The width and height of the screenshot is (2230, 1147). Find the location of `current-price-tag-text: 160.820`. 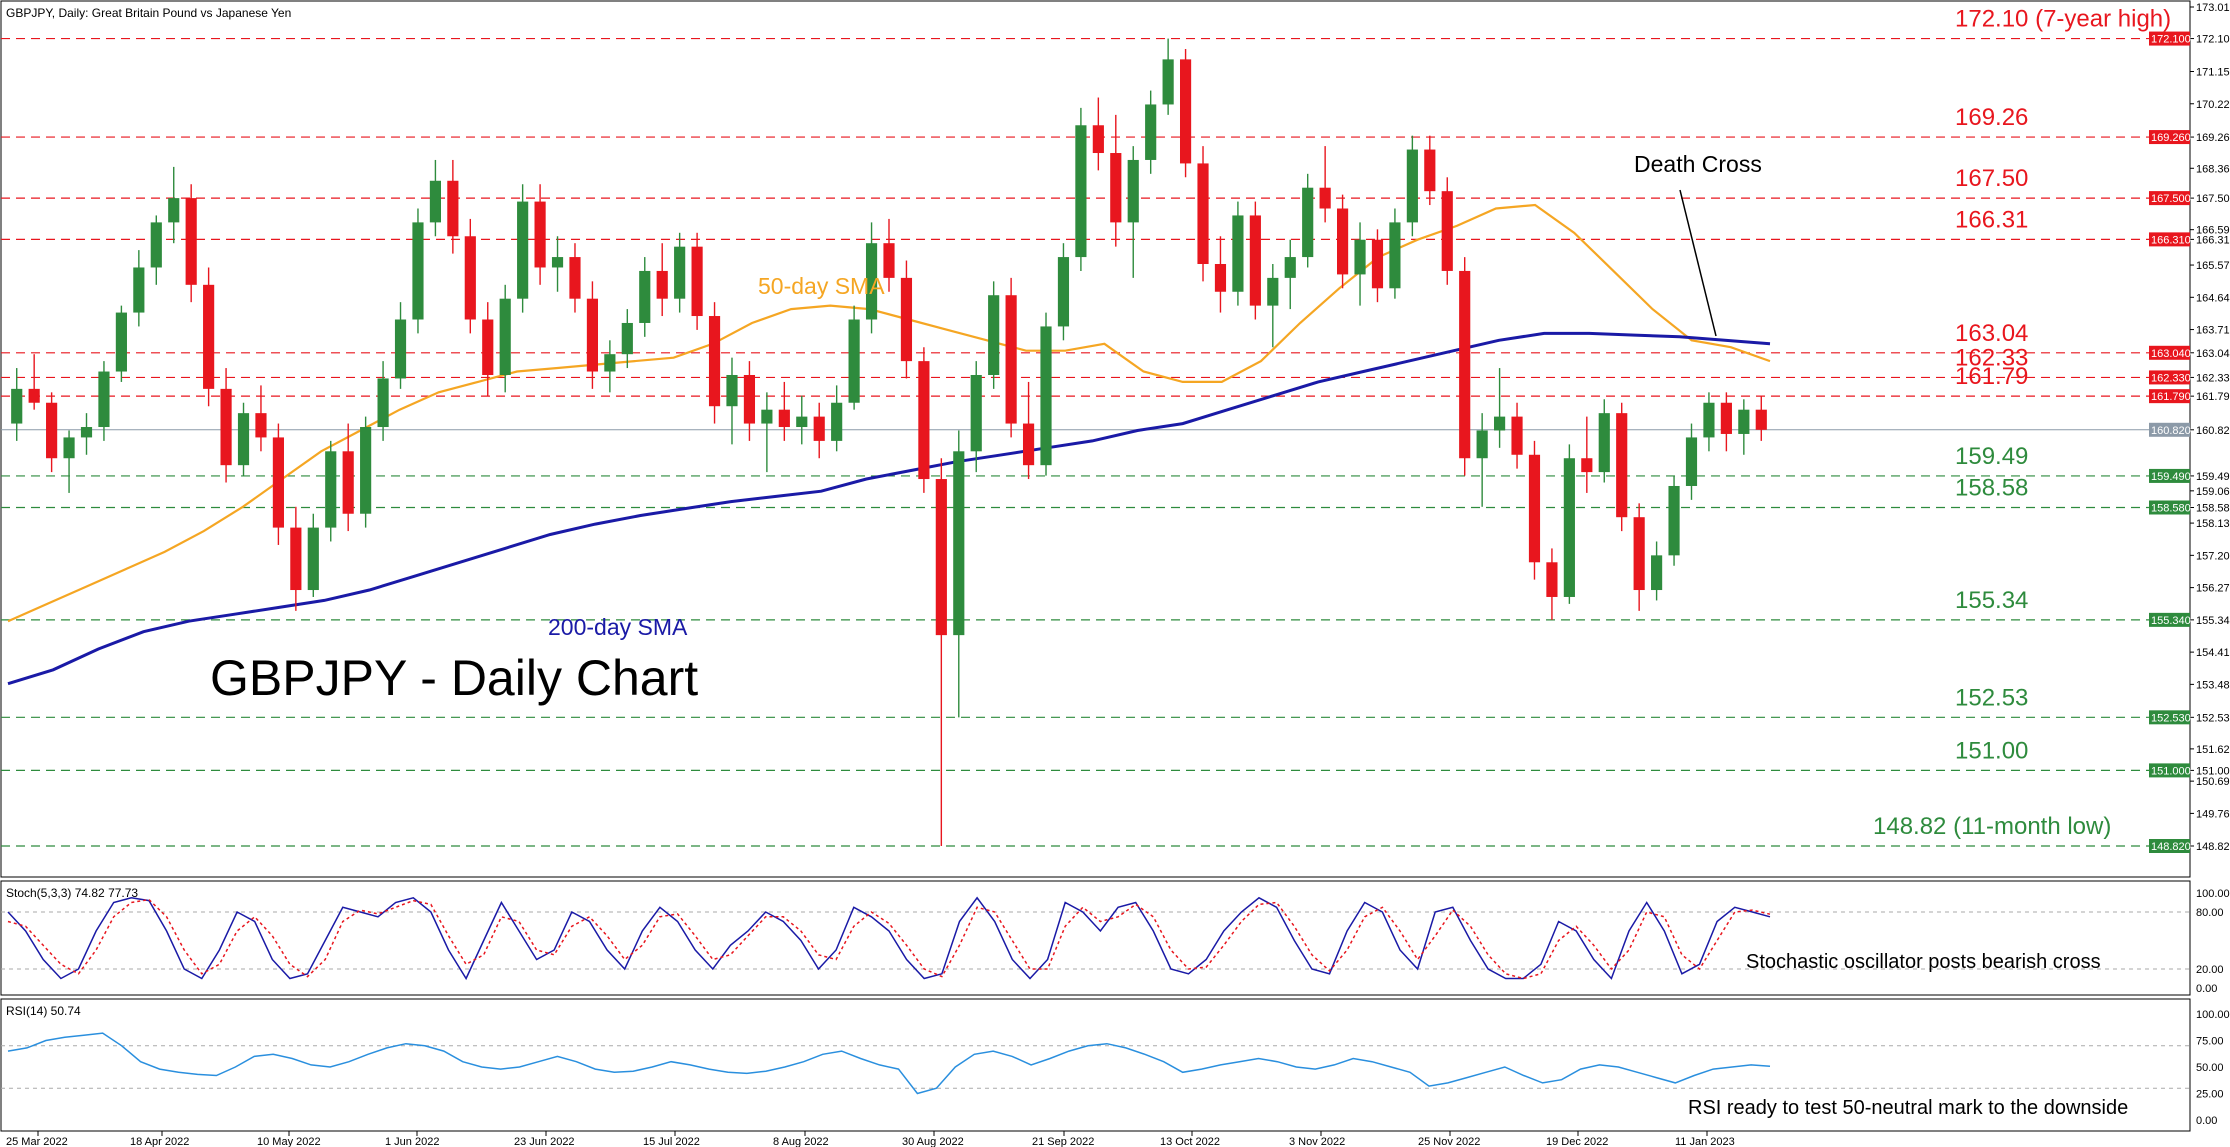

current-price-tag-text: 160.820 is located at coordinates (2171, 431).